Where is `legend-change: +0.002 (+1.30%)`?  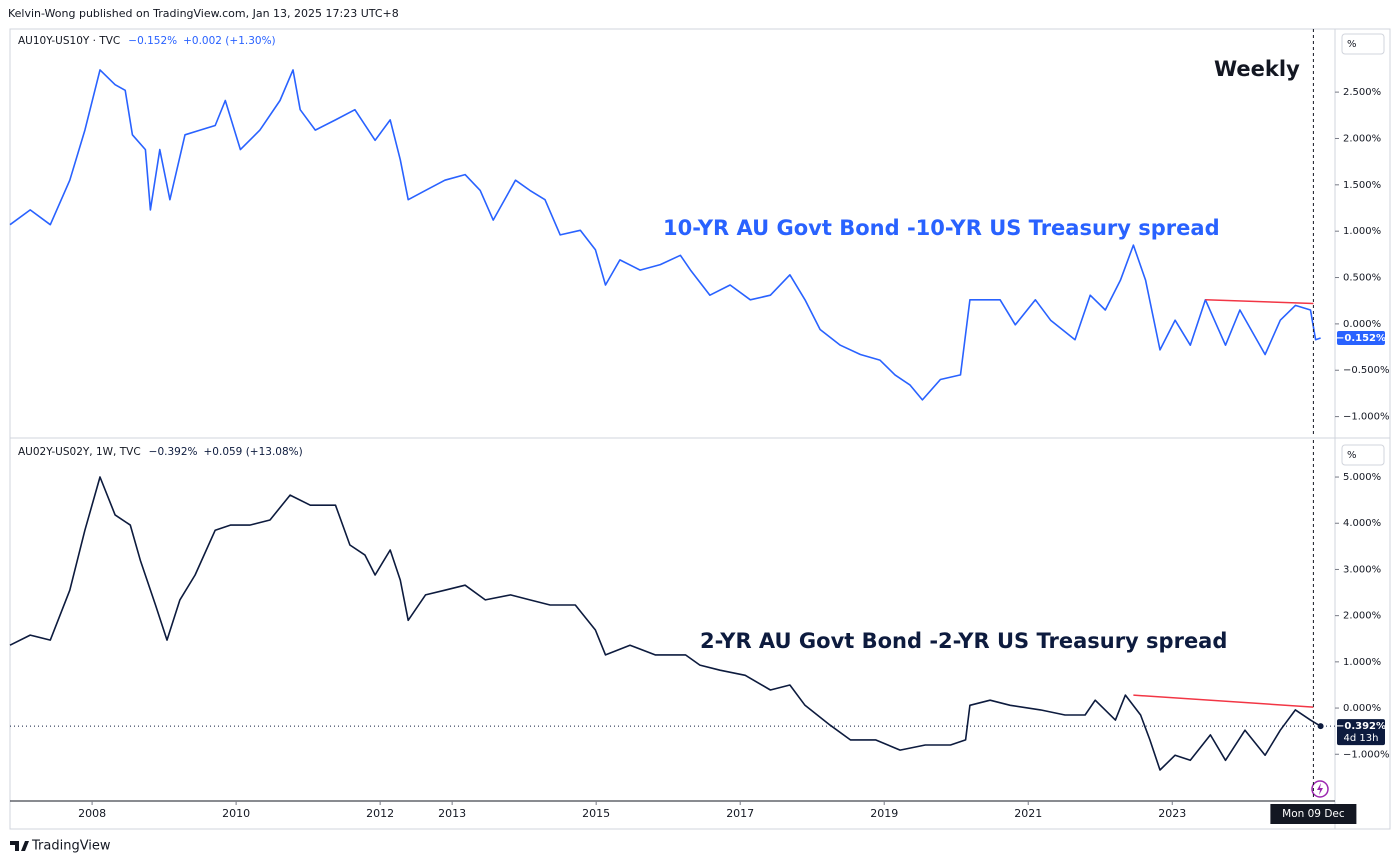
legend-change: +0.002 (+1.30%) is located at coordinates (229, 41).